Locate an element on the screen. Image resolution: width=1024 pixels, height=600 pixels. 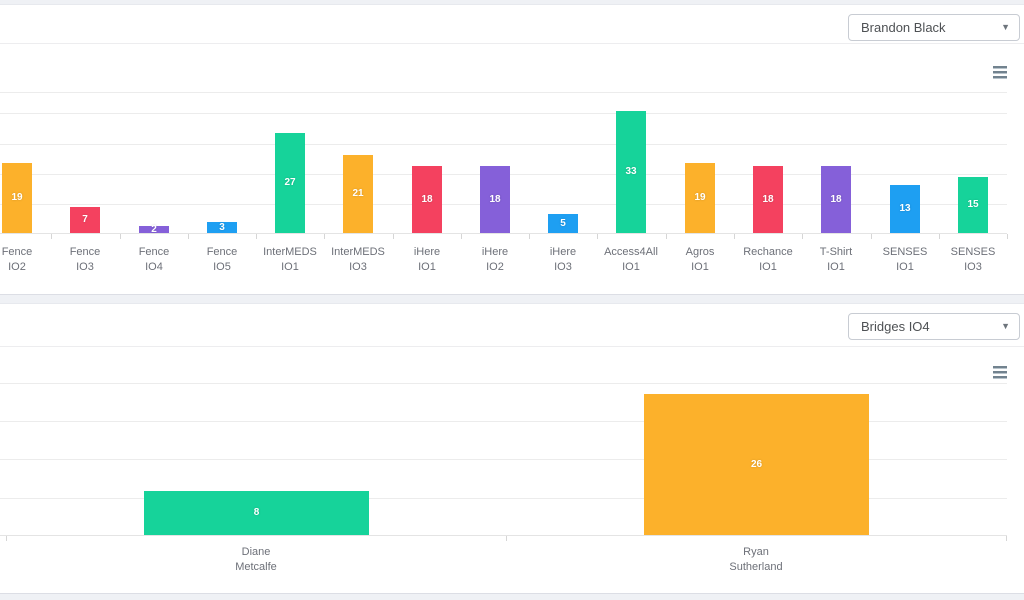
x-axis-category-label: Rechance IO1 is located at coordinates (768, 259).